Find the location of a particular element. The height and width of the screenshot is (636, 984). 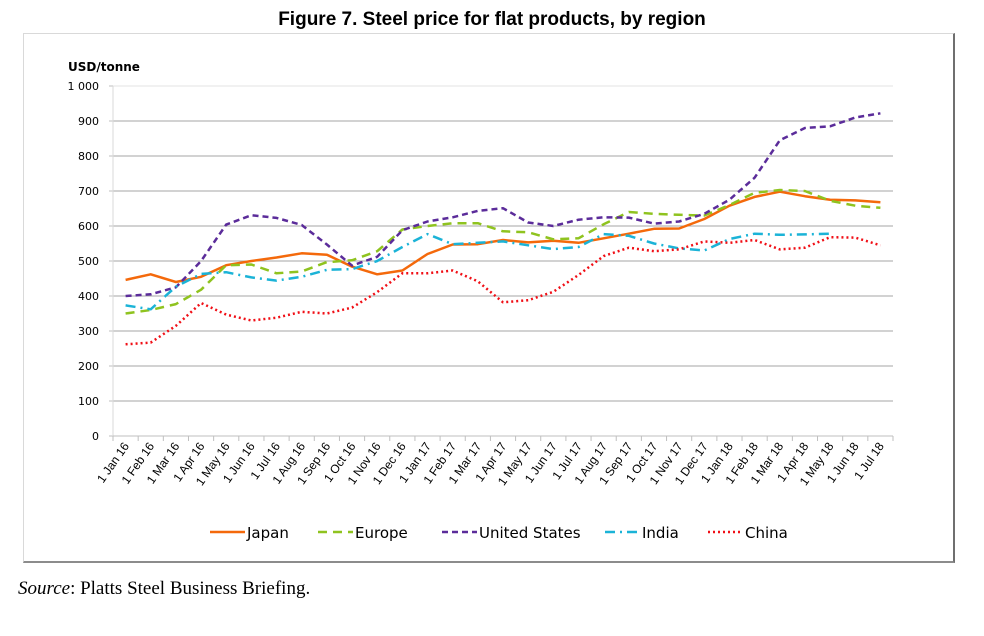

legend-item-united-states: United States is located at coordinates (511, 533).